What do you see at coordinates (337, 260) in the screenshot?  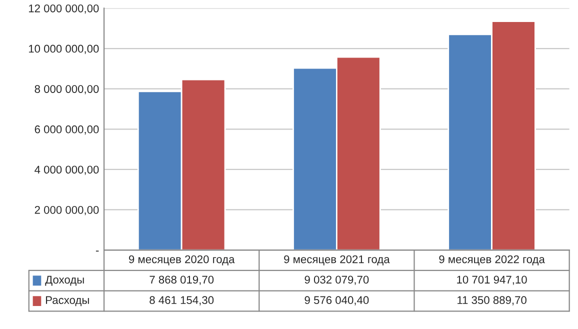 I see `x-tick-label: 9 месяцев 2021 года` at bounding box center [337, 260].